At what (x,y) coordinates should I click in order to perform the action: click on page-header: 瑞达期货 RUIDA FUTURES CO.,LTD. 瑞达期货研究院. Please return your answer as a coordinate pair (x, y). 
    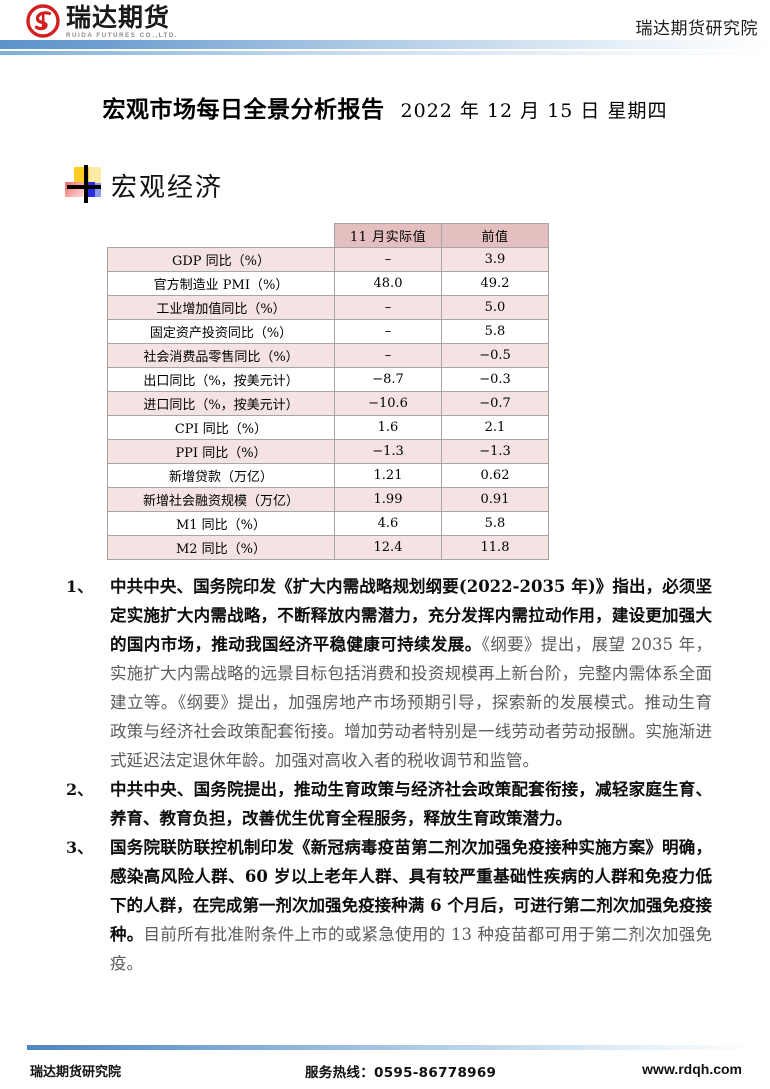
    Looking at the image, I should click on (385, 29).